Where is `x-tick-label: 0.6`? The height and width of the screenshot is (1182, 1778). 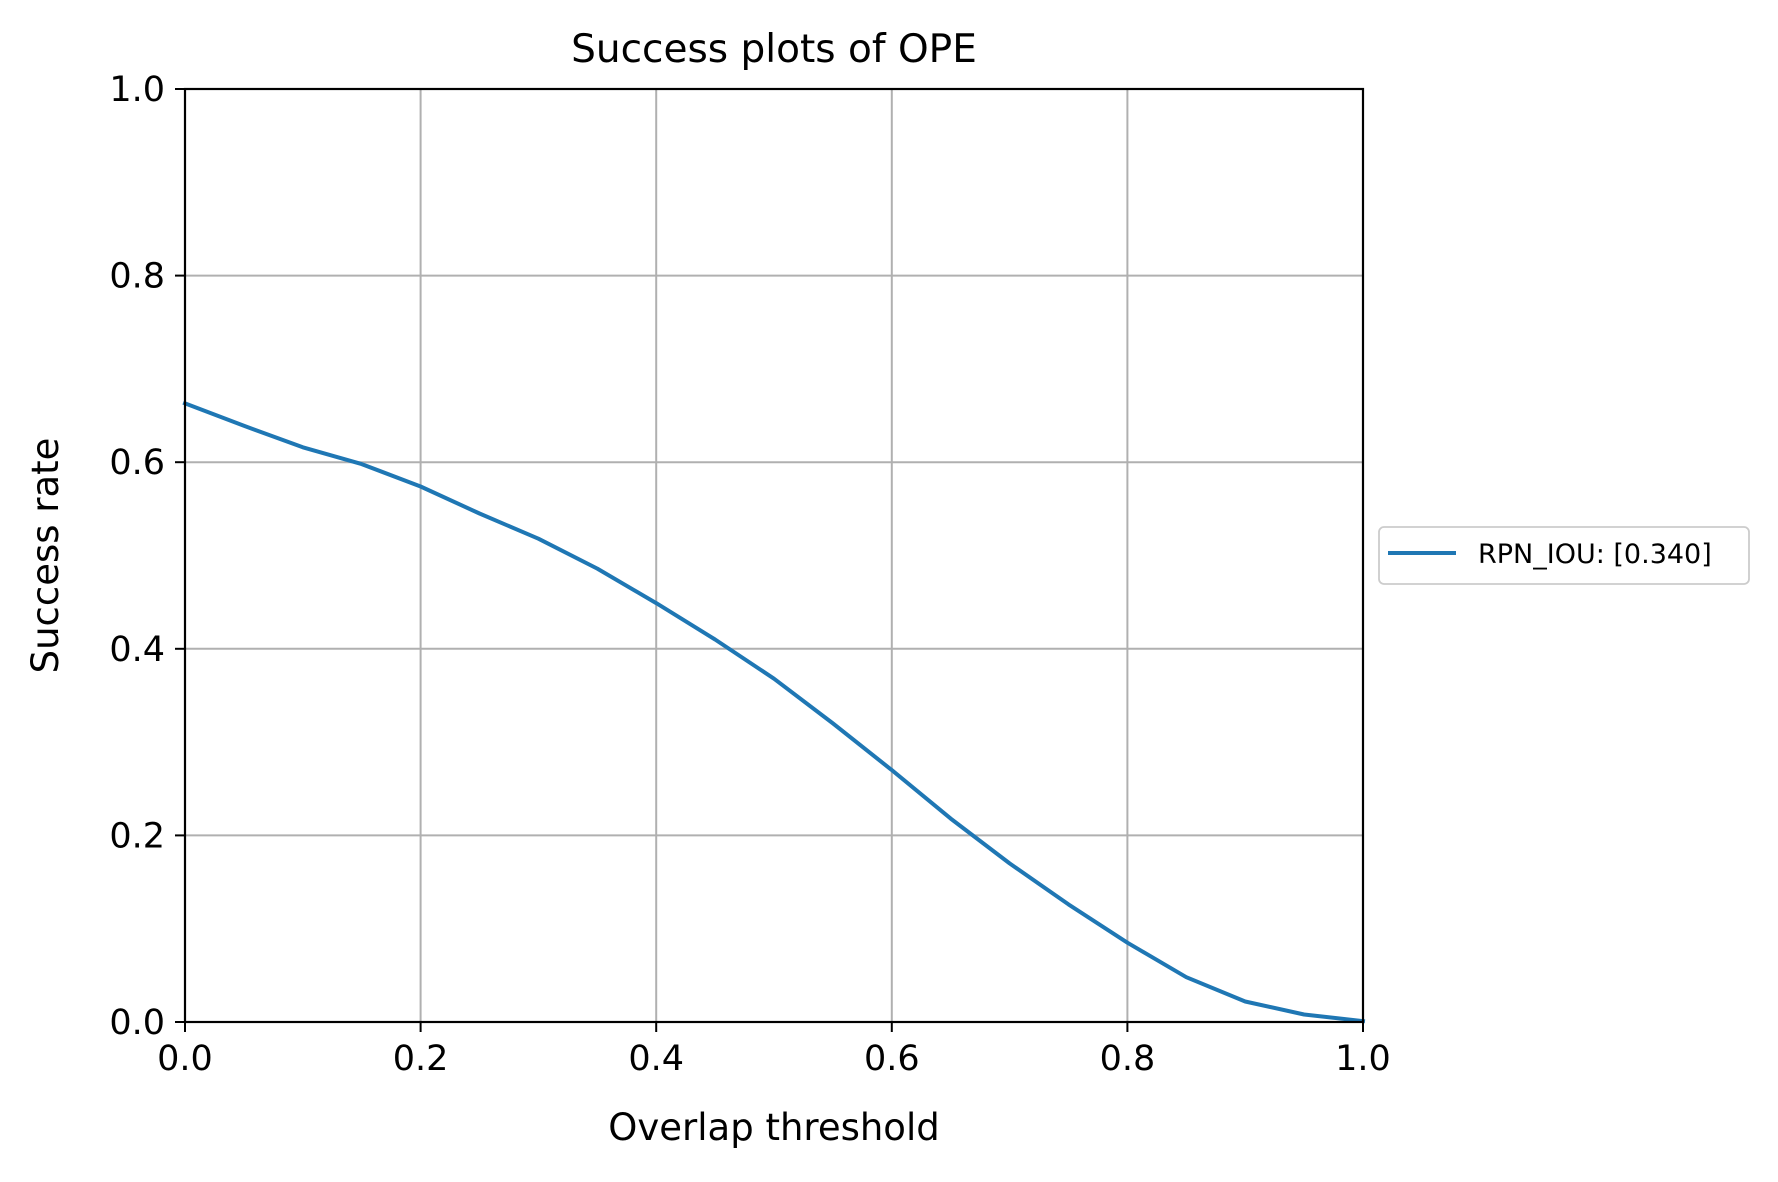 x-tick-label: 0.6 is located at coordinates (892, 1059).